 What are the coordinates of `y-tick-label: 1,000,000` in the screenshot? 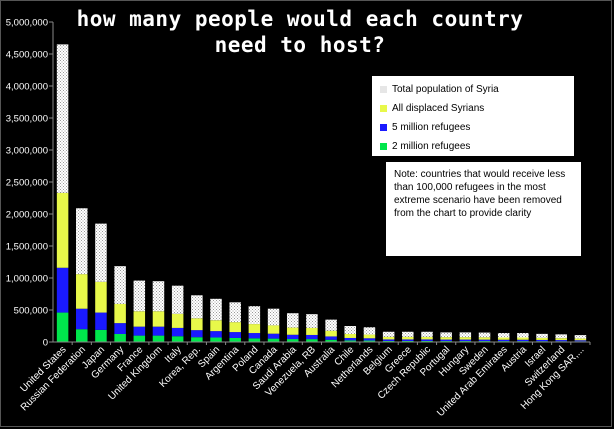 It's located at (27, 279).